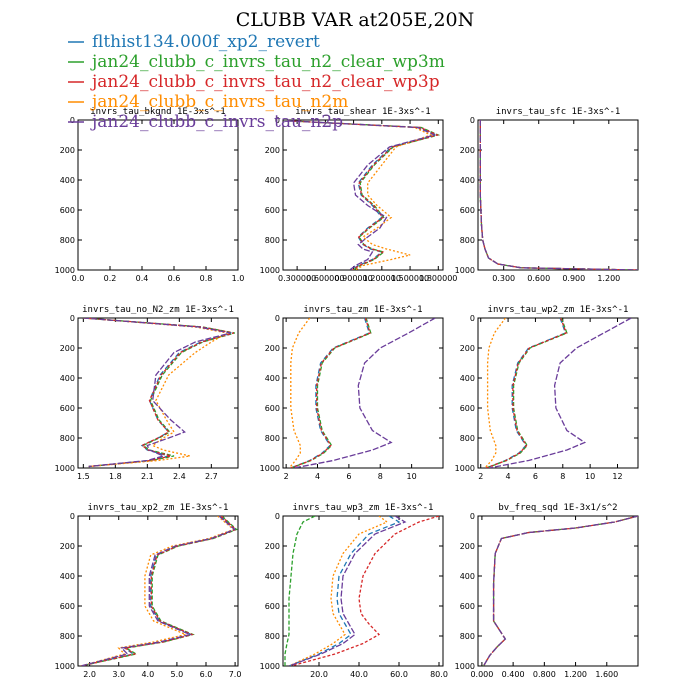 The height and width of the screenshot is (700, 700). What do you see at coordinates (508, 476) in the screenshot?
I see `x-tick-label: 4` at bounding box center [508, 476].